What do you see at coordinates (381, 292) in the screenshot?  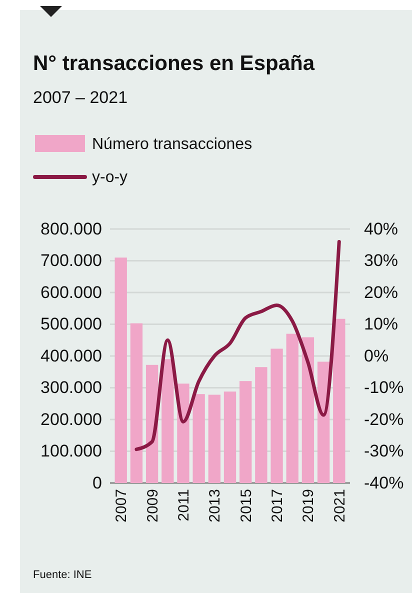 I see `y2-tick-label: 20%` at bounding box center [381, 292].